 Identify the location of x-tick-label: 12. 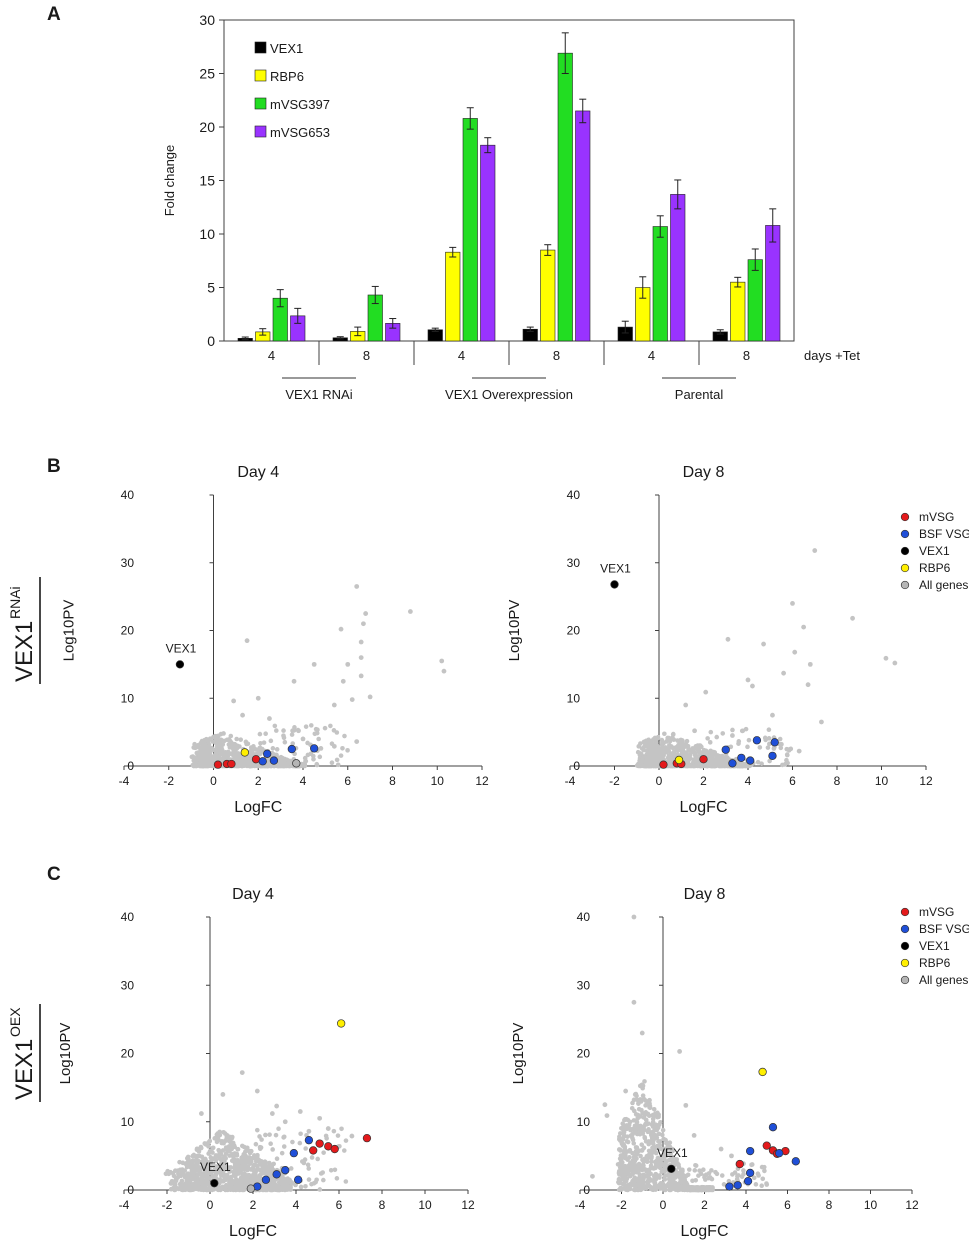
(482, 781).